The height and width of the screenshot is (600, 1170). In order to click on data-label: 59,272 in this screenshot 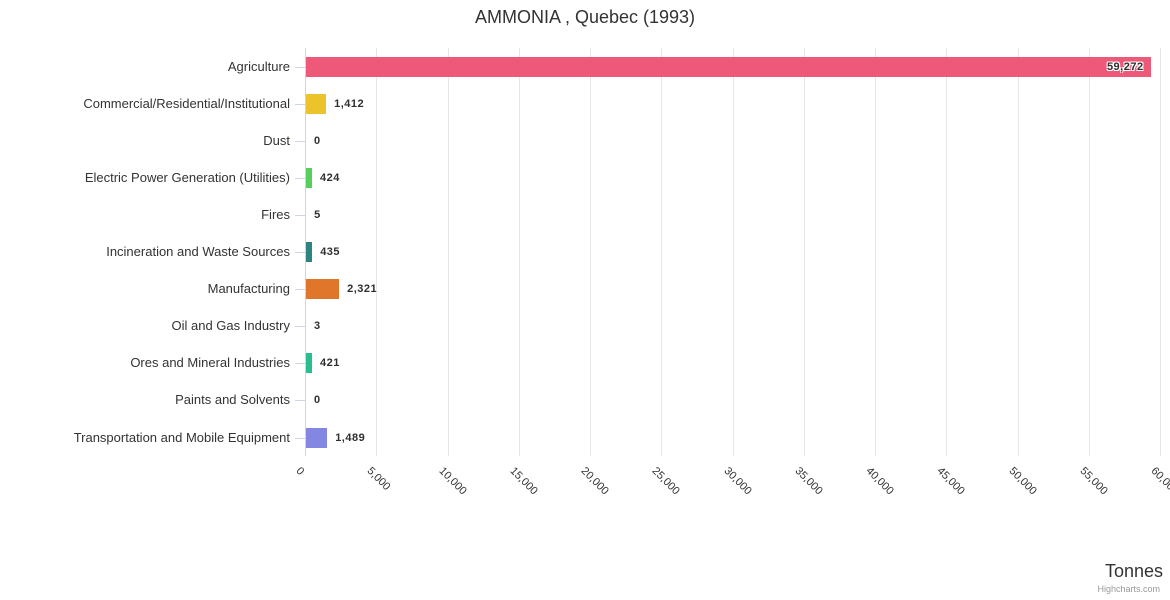, I will do `click(1125, 66)`.